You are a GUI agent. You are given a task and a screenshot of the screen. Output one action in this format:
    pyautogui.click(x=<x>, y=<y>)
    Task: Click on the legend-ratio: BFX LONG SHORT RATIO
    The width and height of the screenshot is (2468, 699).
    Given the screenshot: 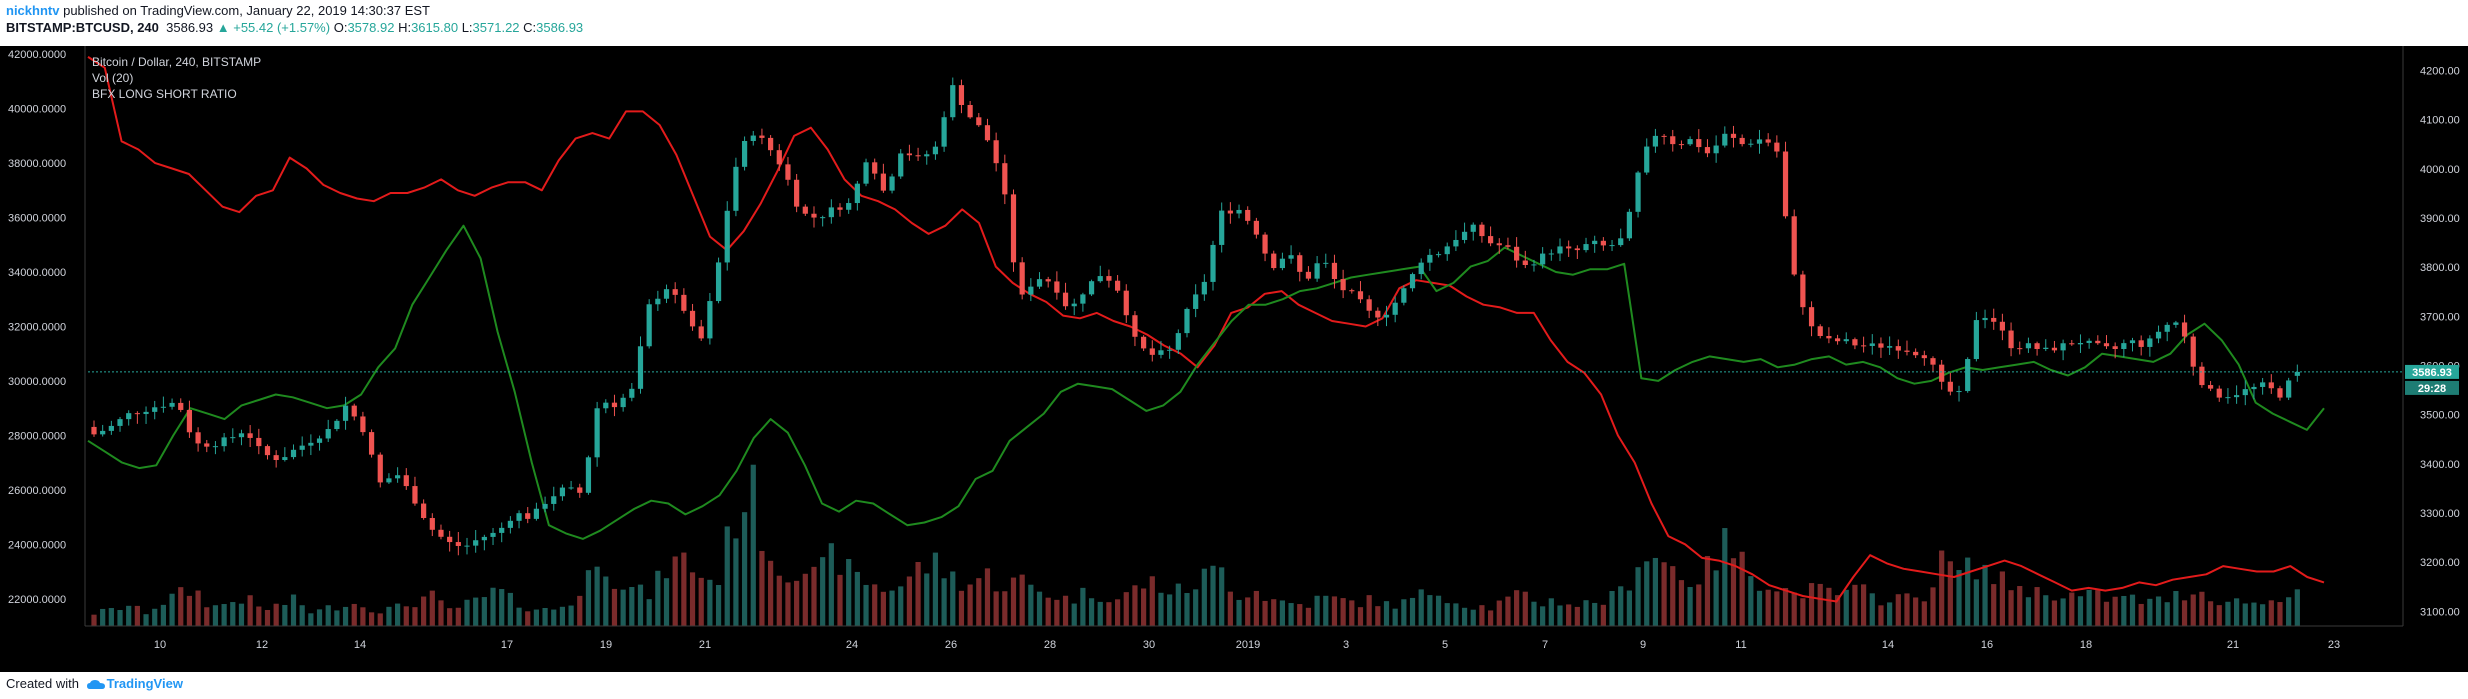 What is the action you would take?
    pyautogui.click(x=164, y=94)
    